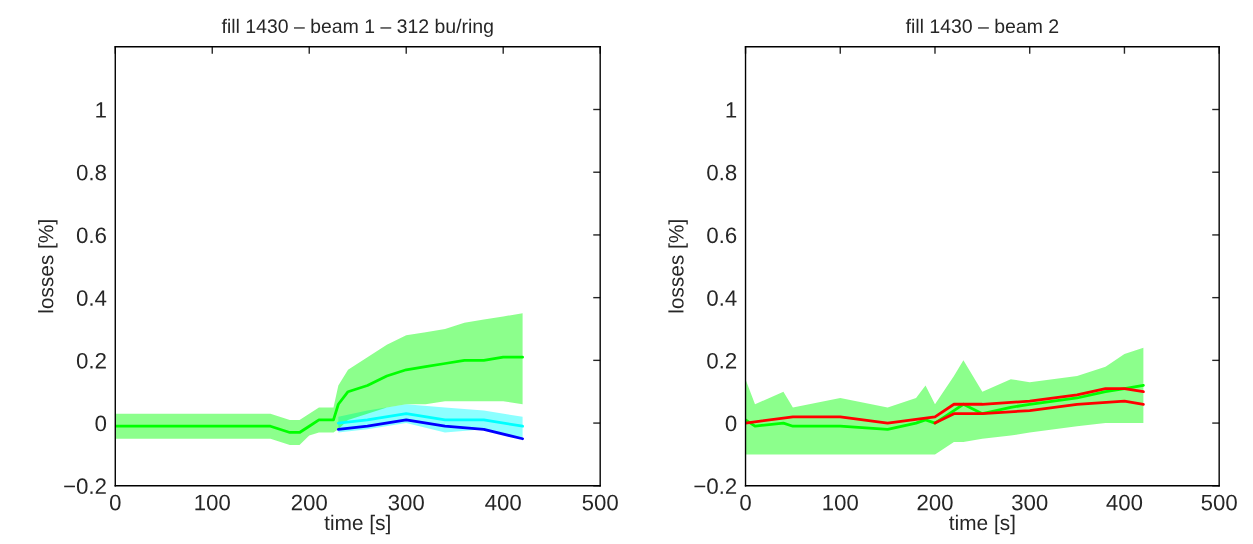 This screenshot has width=1253, height=544. What do you see at coordinates (982, 26) in the screenshot?
I see `chart-title: fill 1430 – beam 2` at bounding box center [982, 26].